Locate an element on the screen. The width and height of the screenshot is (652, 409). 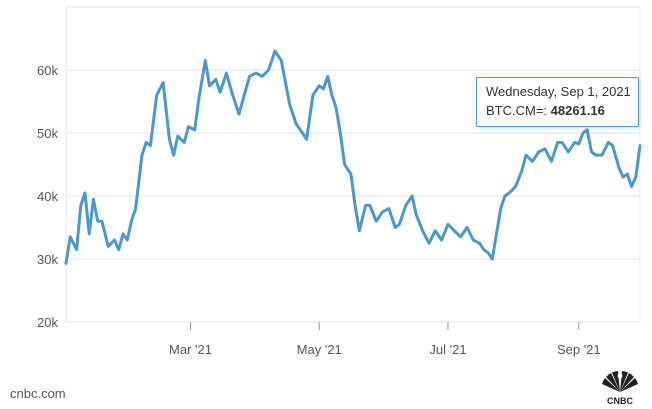
x-tick-label: May '21 is located at coordinates (319, 349).